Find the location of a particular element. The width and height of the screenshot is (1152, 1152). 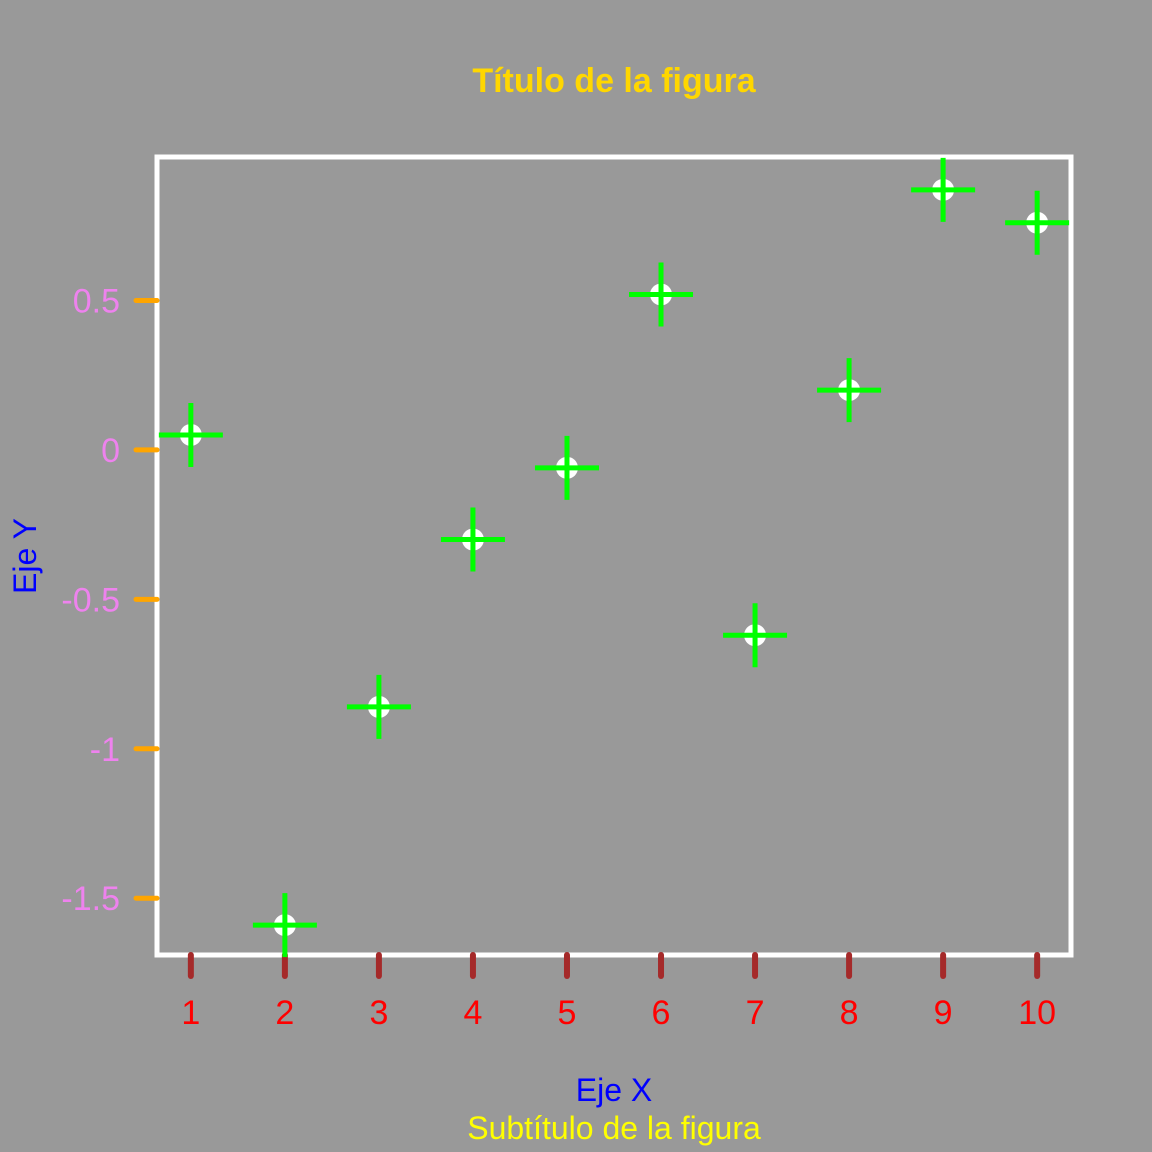

x-tick-label: 2 is located at coordinates (284, 1013).